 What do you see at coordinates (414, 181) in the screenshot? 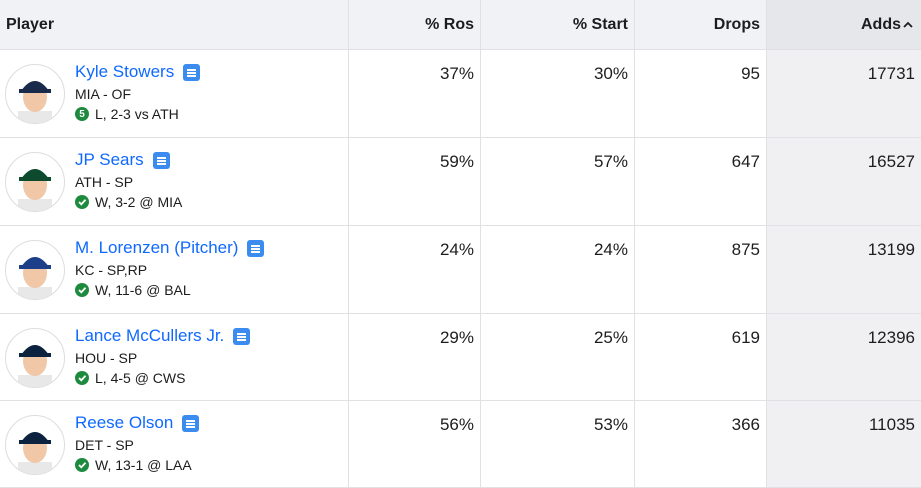
I see `ros-cell: 59%` at bounding box center [414, 181].